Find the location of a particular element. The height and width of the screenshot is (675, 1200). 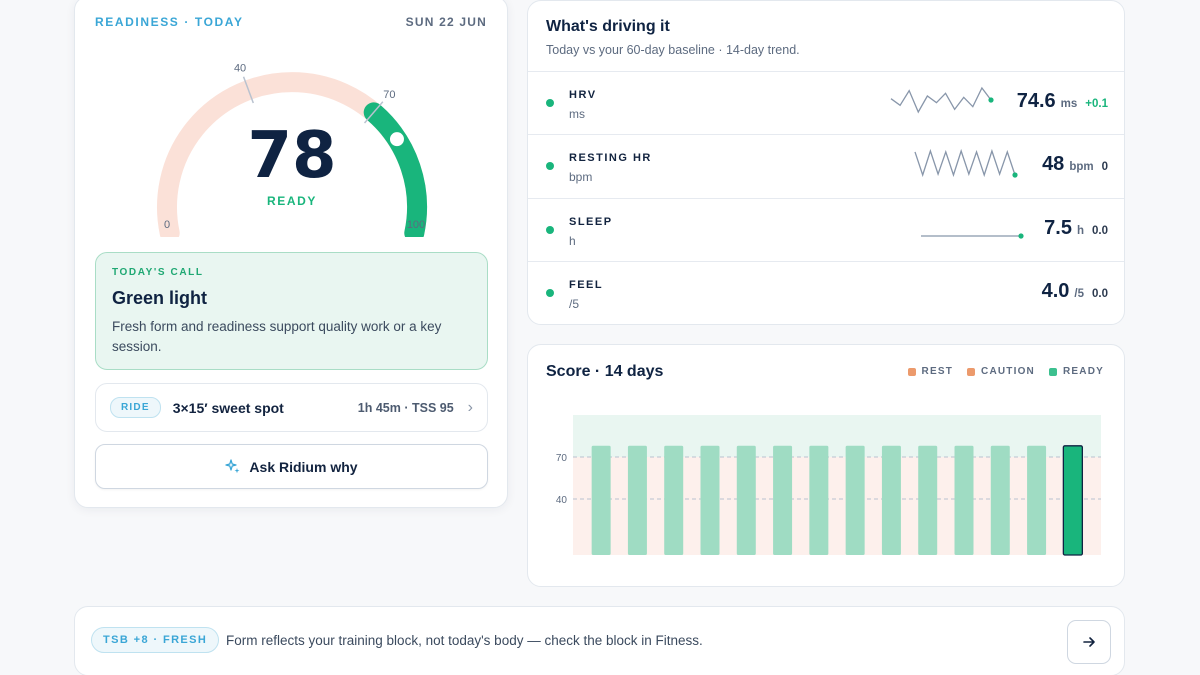

tsb-badge: TSB +8 · FRESH is located at coordinates (155, 640).